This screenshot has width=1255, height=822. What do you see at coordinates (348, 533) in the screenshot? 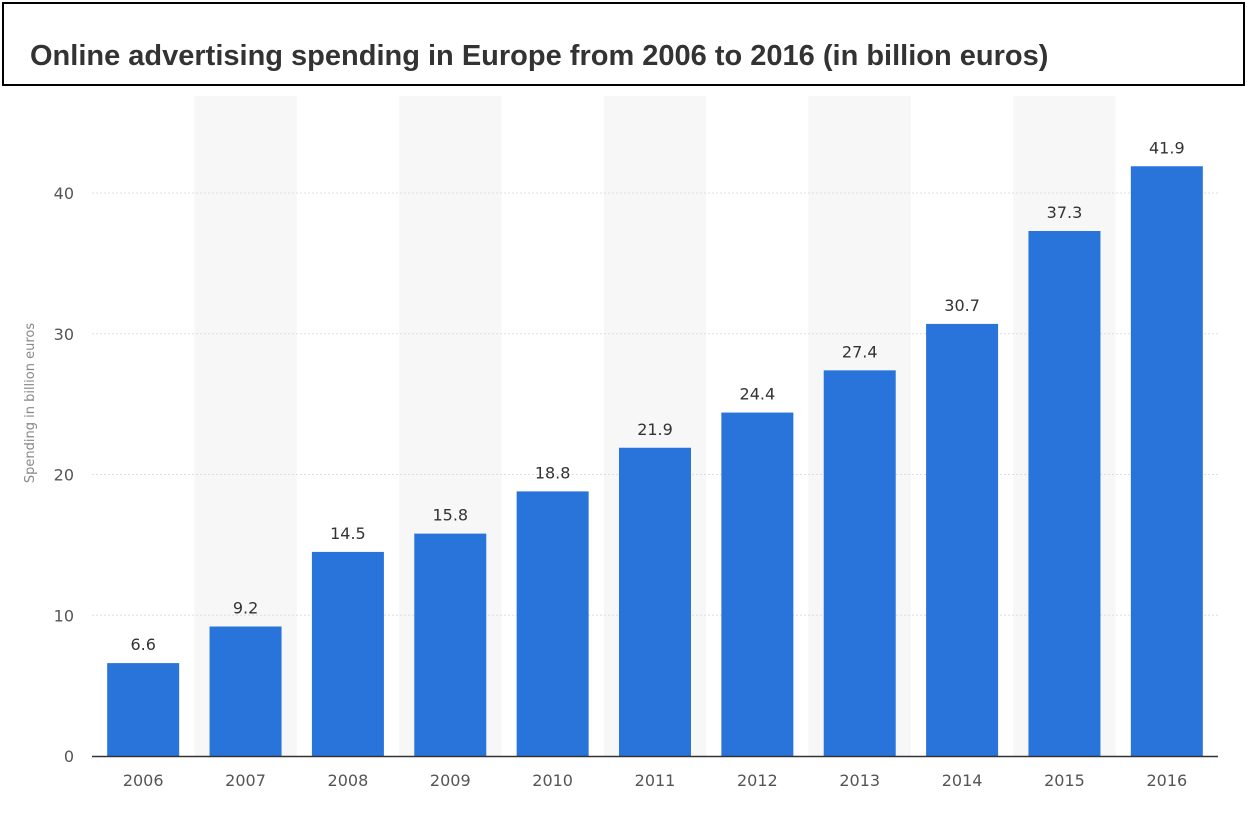
I see `data-label-2008: 14.5` at bounding box center [348, 533].